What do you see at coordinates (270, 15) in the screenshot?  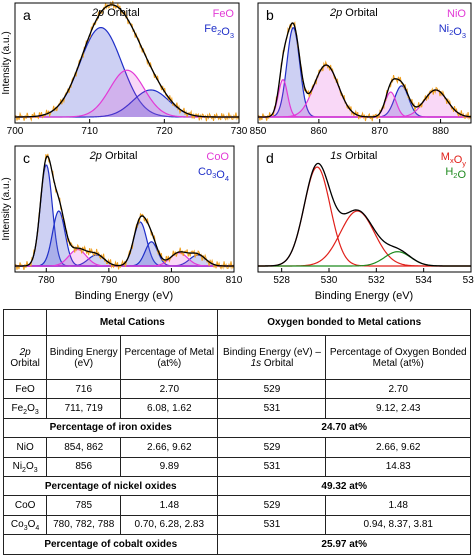 I see `panel-letter: b` at bounding box center [270, 15].